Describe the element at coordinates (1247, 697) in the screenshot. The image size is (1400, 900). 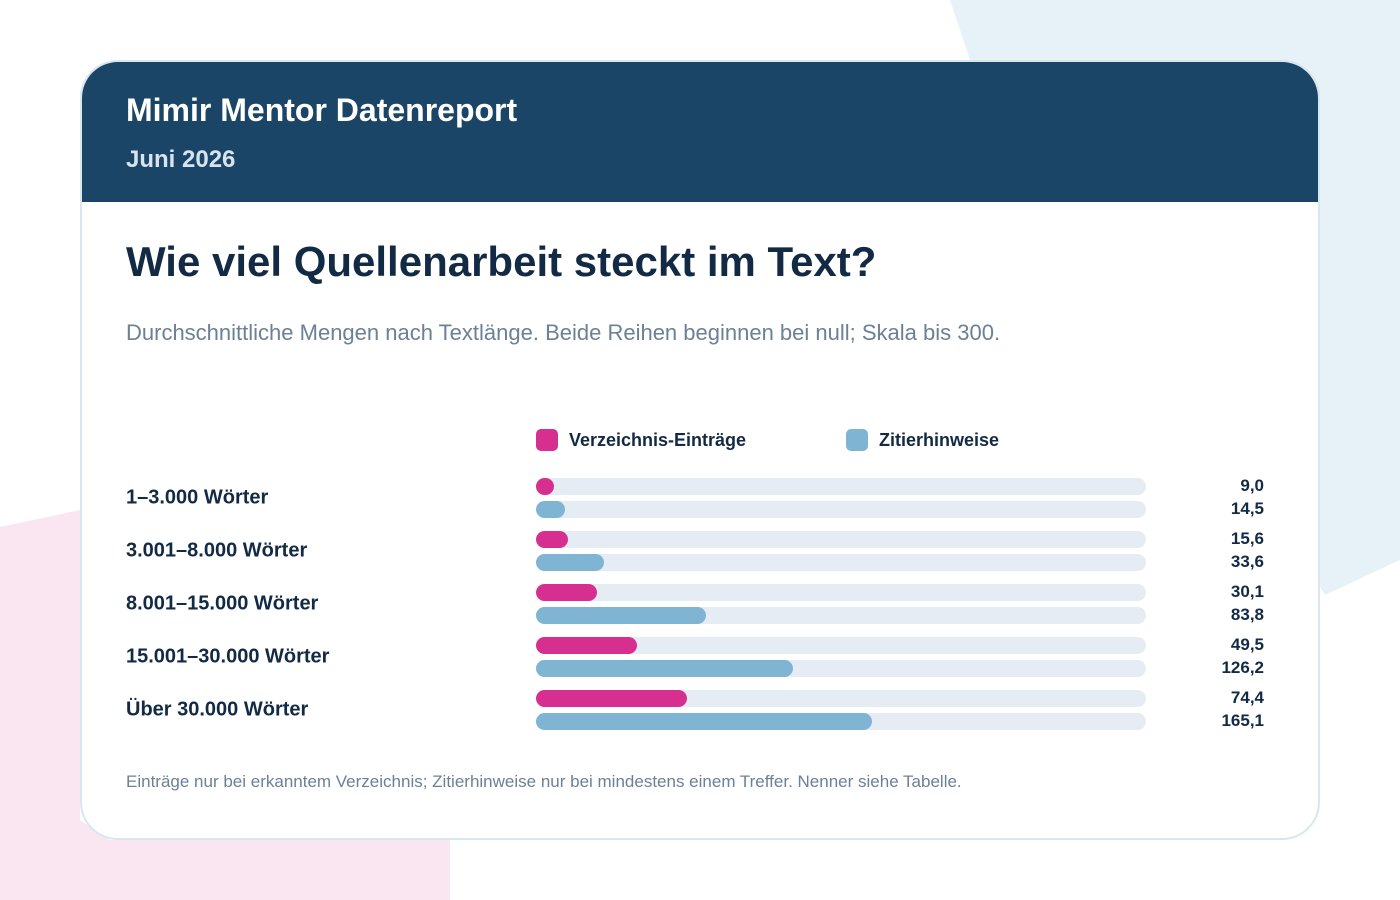
I see `data-label: 74,4` at that location.